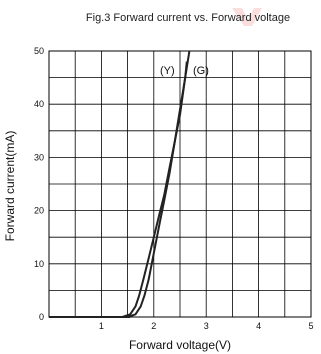 This screenshot has width=321, height=354. I want to click on series-label-y: (Y), so click(167, 71).